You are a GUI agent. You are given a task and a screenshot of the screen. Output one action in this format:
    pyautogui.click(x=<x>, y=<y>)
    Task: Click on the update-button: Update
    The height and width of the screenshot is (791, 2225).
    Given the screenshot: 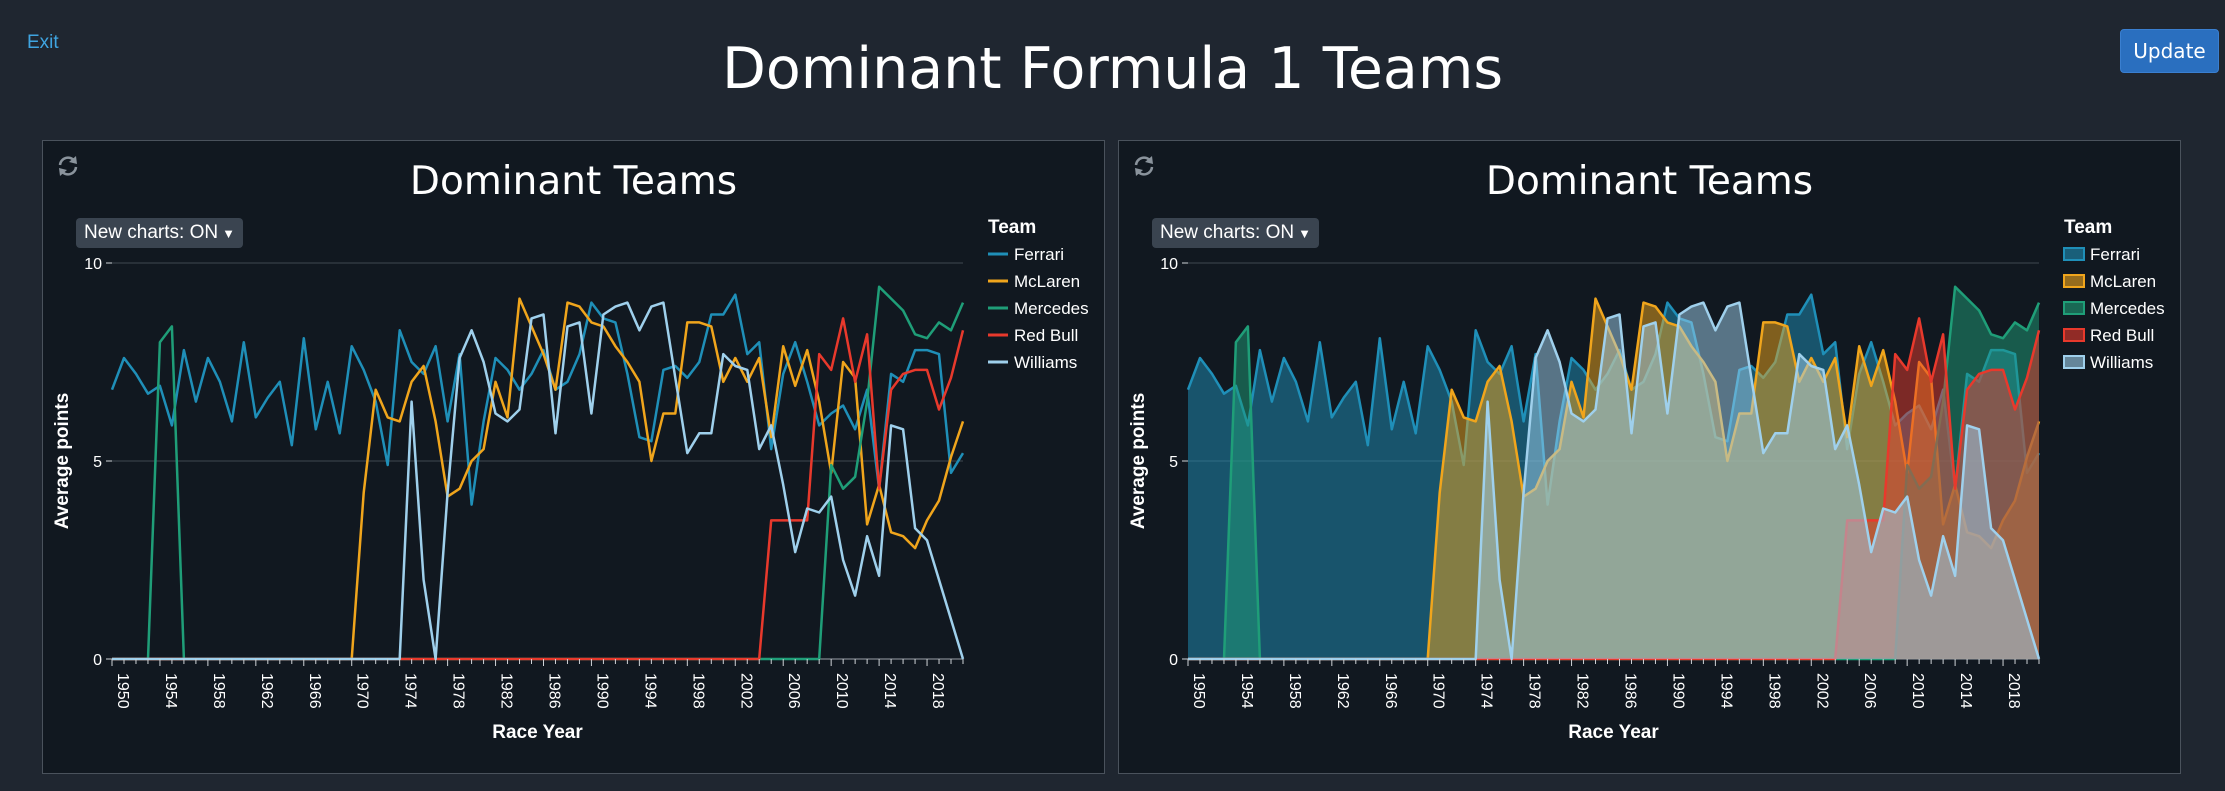 What is the action you would take?
    pyautogui.click(x=2169, y=51)
    